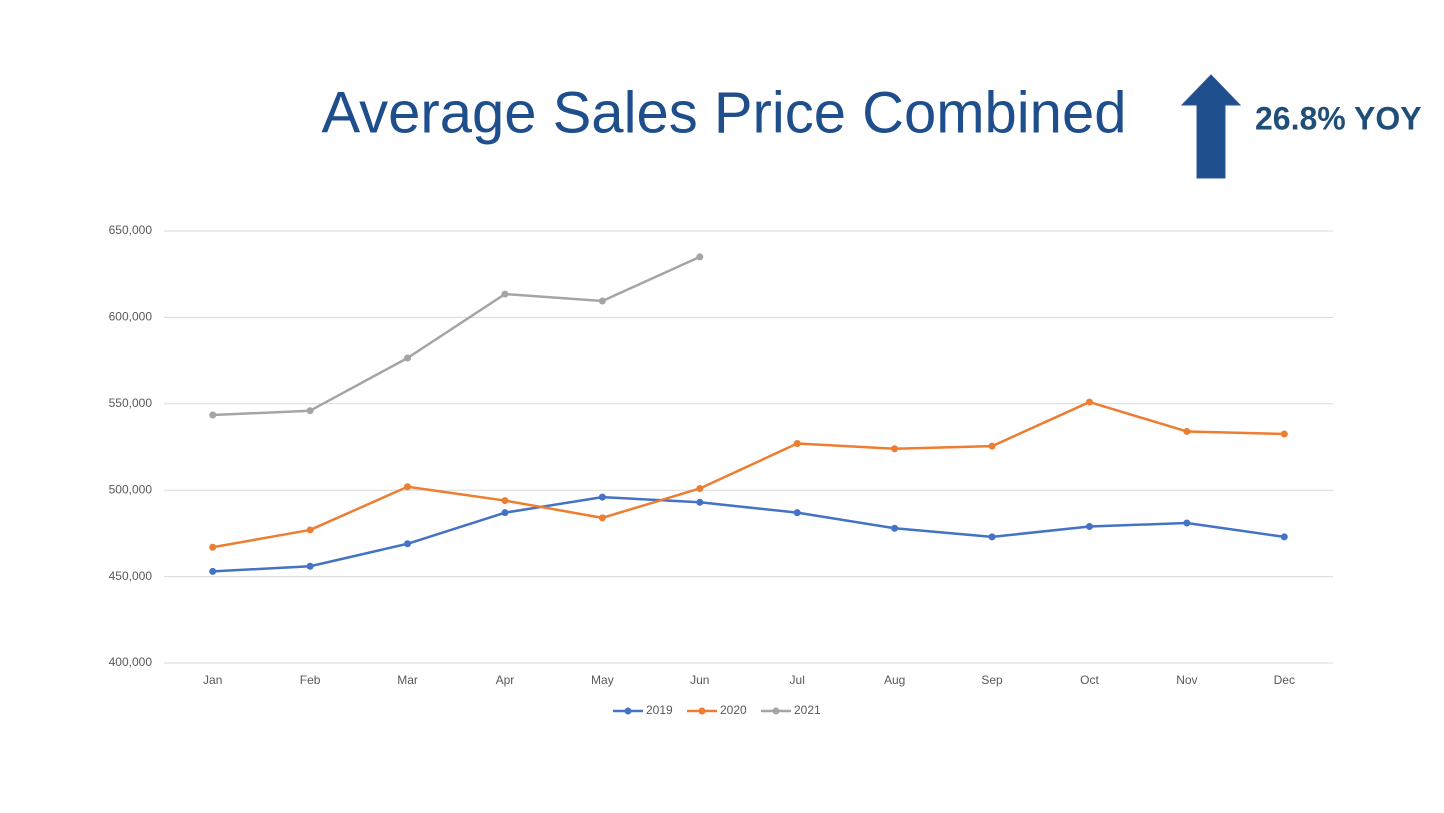 The image size is (1444, 813). I want to click on y-tick-label: 600,000, so click(131, 317).